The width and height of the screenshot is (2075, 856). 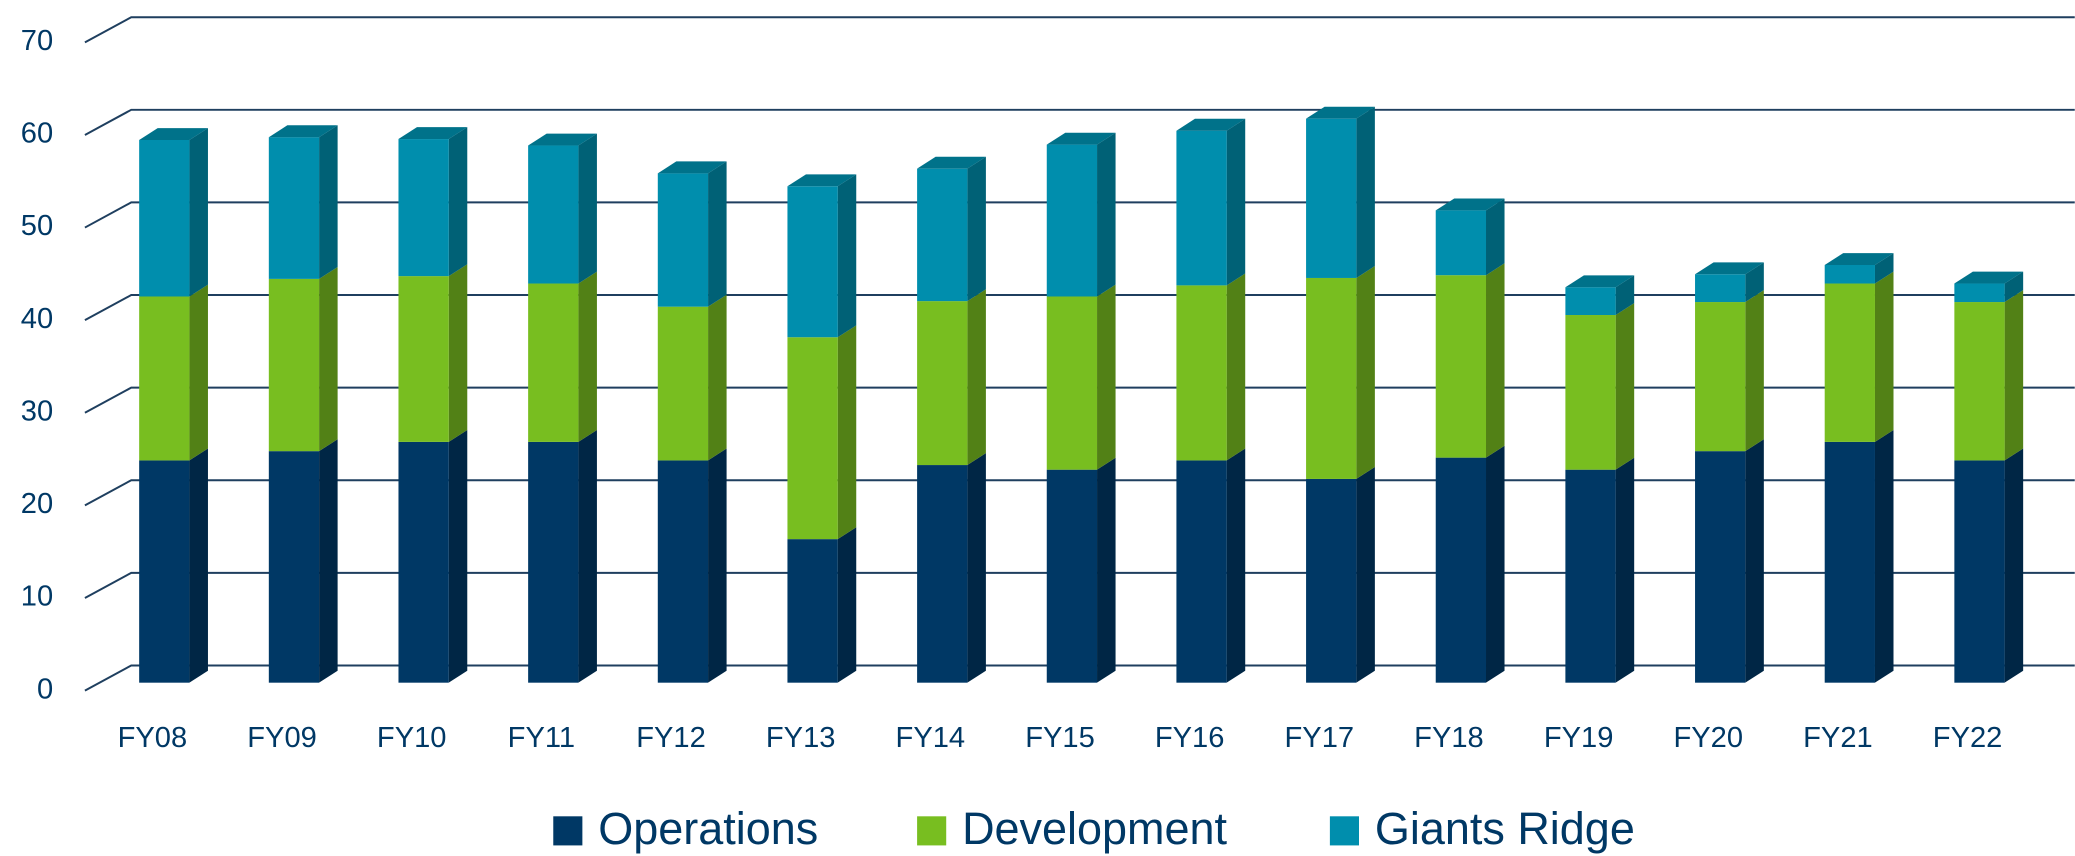 What do you see at coordinates (37, 41) in the screenshot?
I see `y-tick-label: 70` at bounding box center [37, 41].